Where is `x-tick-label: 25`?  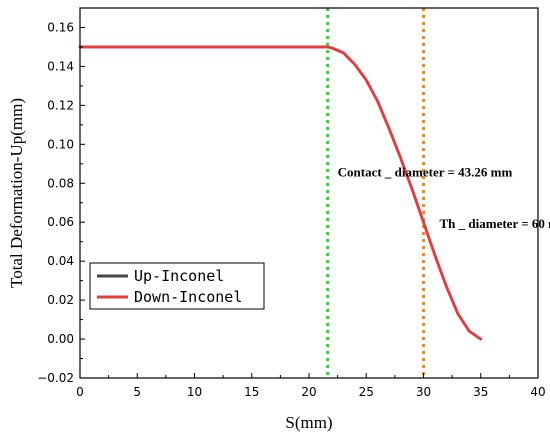
x-tick-label: 25 is located at coordinates (366, 392).